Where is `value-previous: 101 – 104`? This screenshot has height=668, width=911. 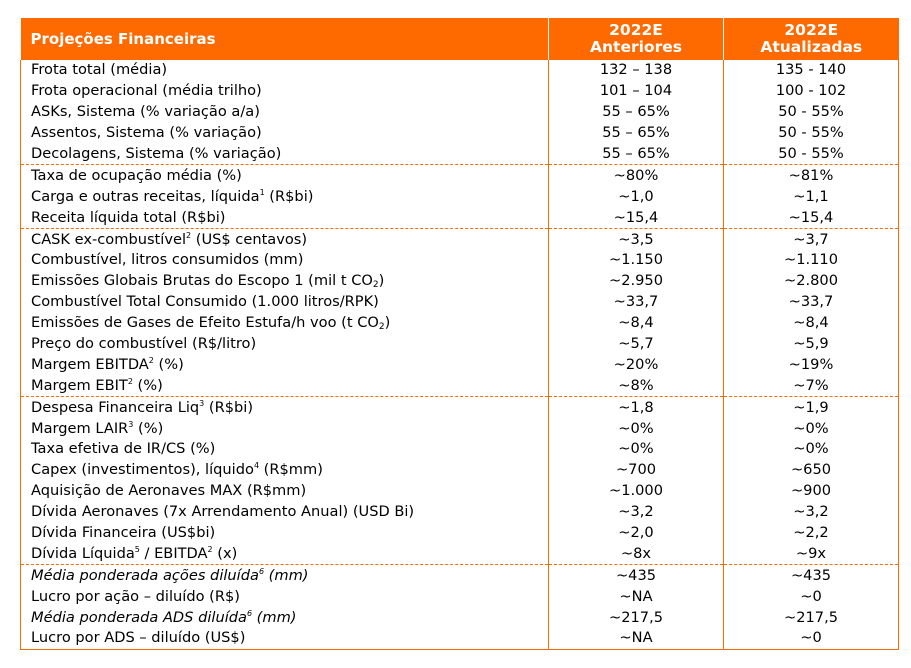
value-previous: 101 – 104 is located at coordinates (636, 91).